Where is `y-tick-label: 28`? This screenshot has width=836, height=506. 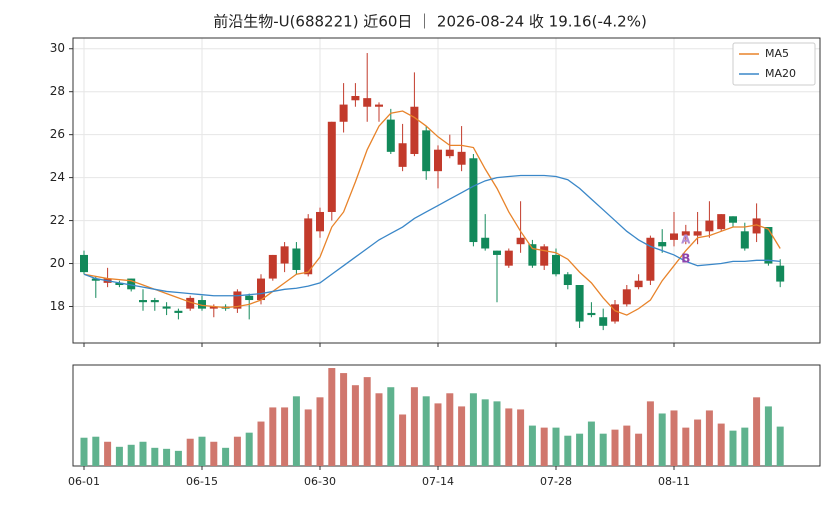
y-tick-label: 28 is located at coordinates (57, 91).